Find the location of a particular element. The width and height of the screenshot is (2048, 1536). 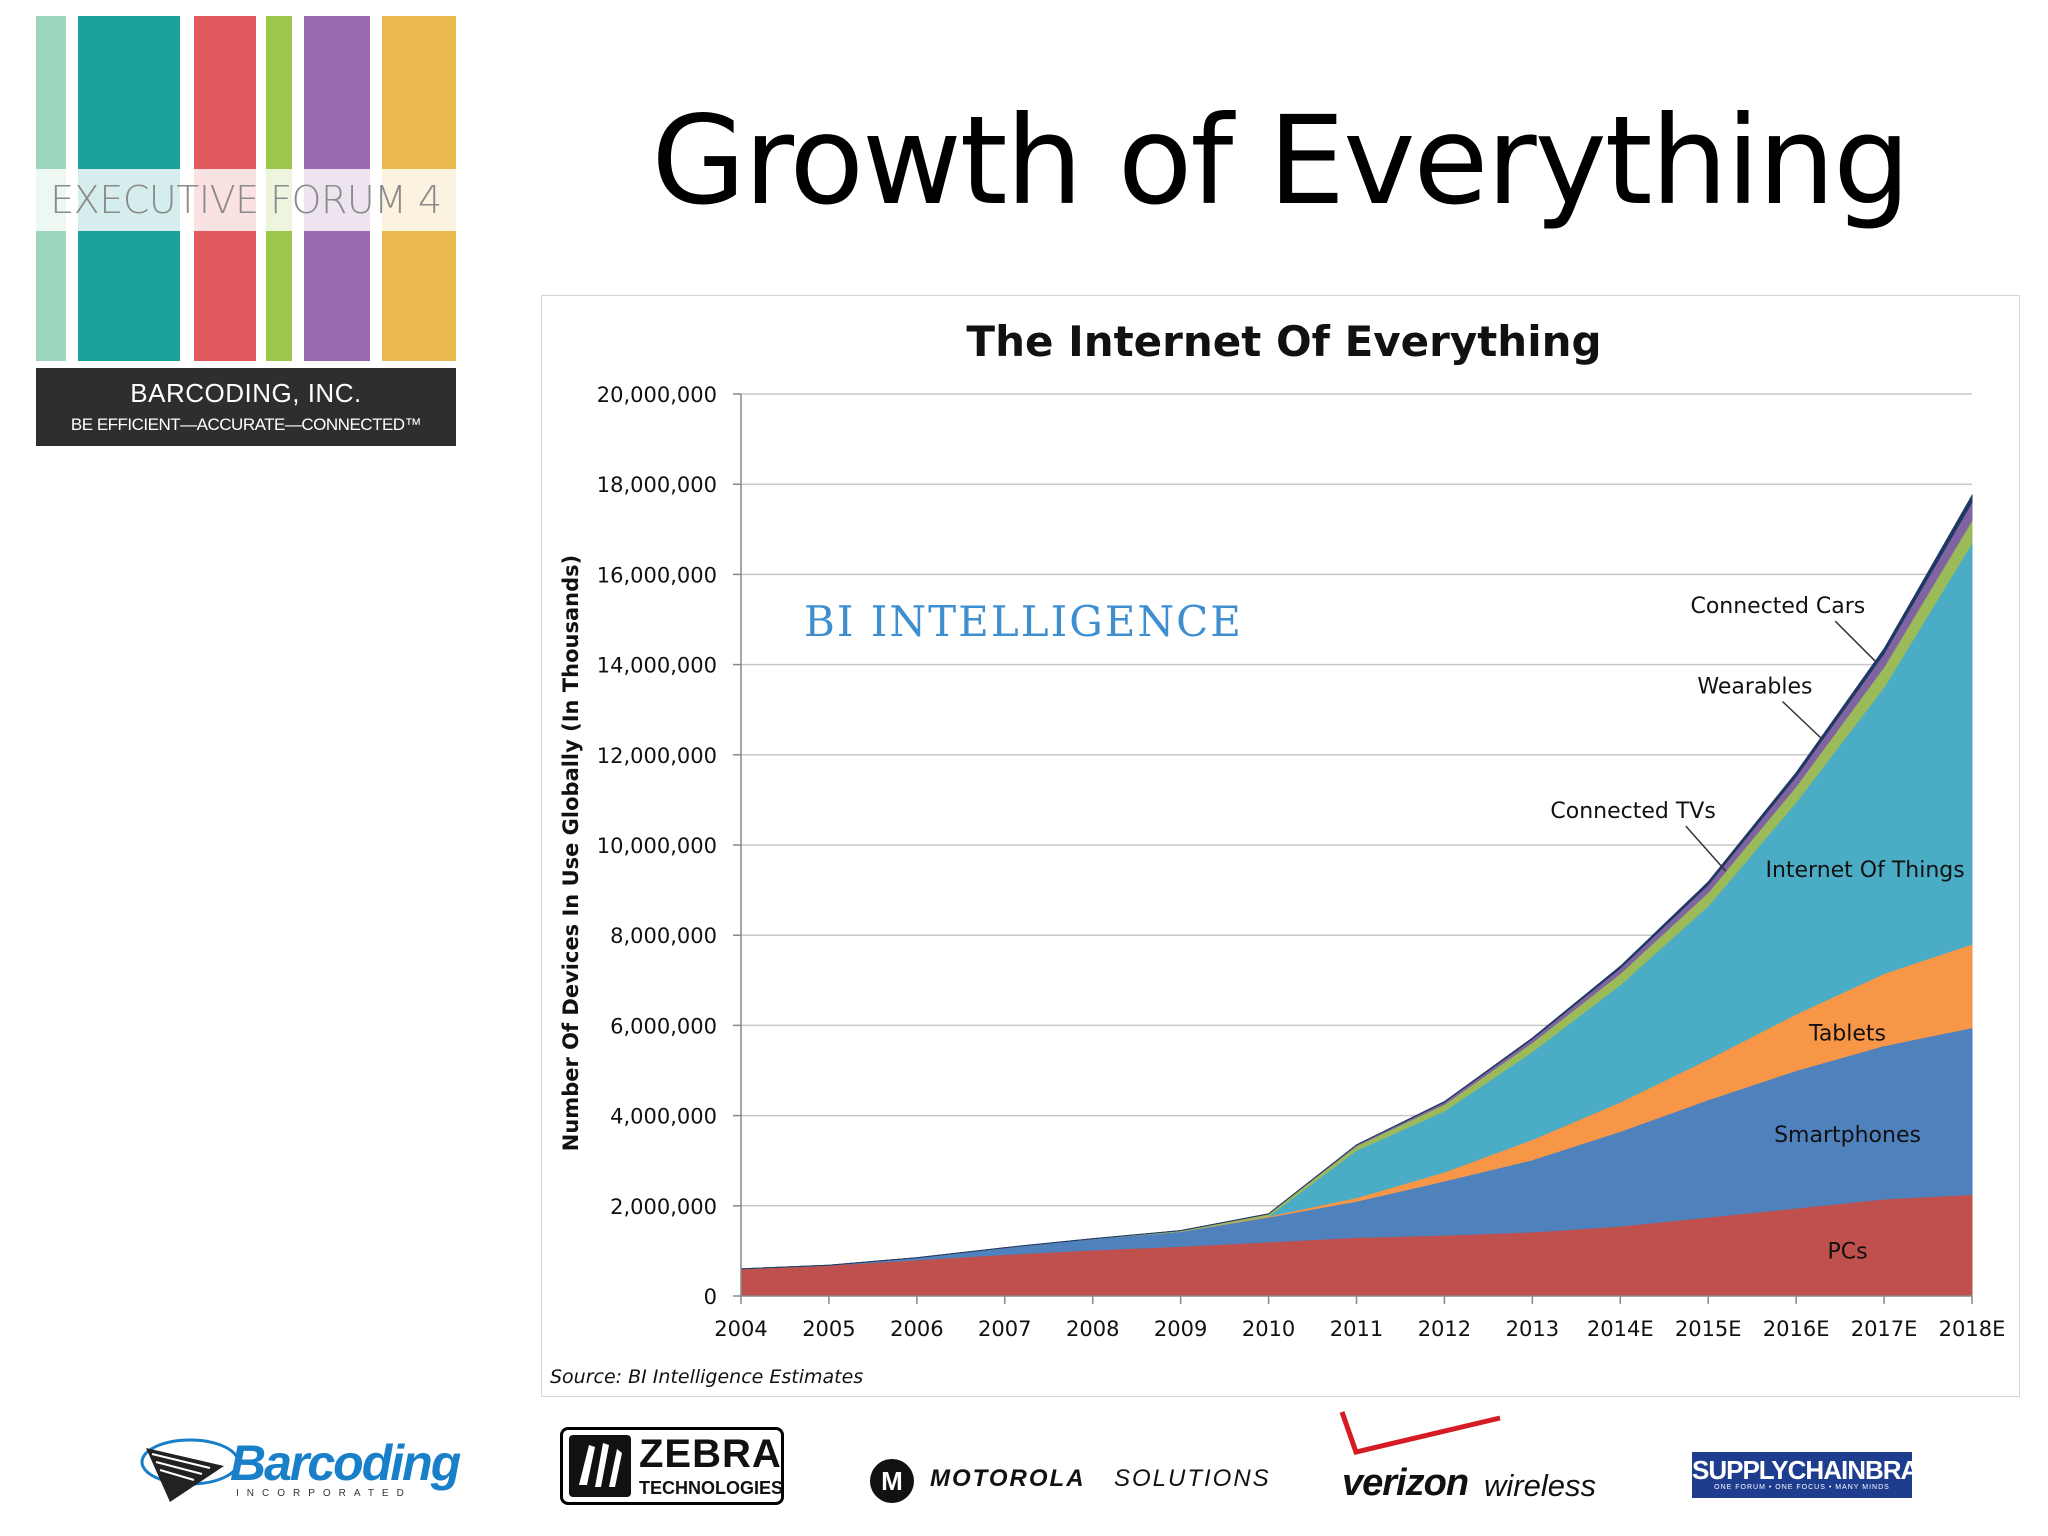

motorola-m-icon: M is located at coordinates (892, 1481).